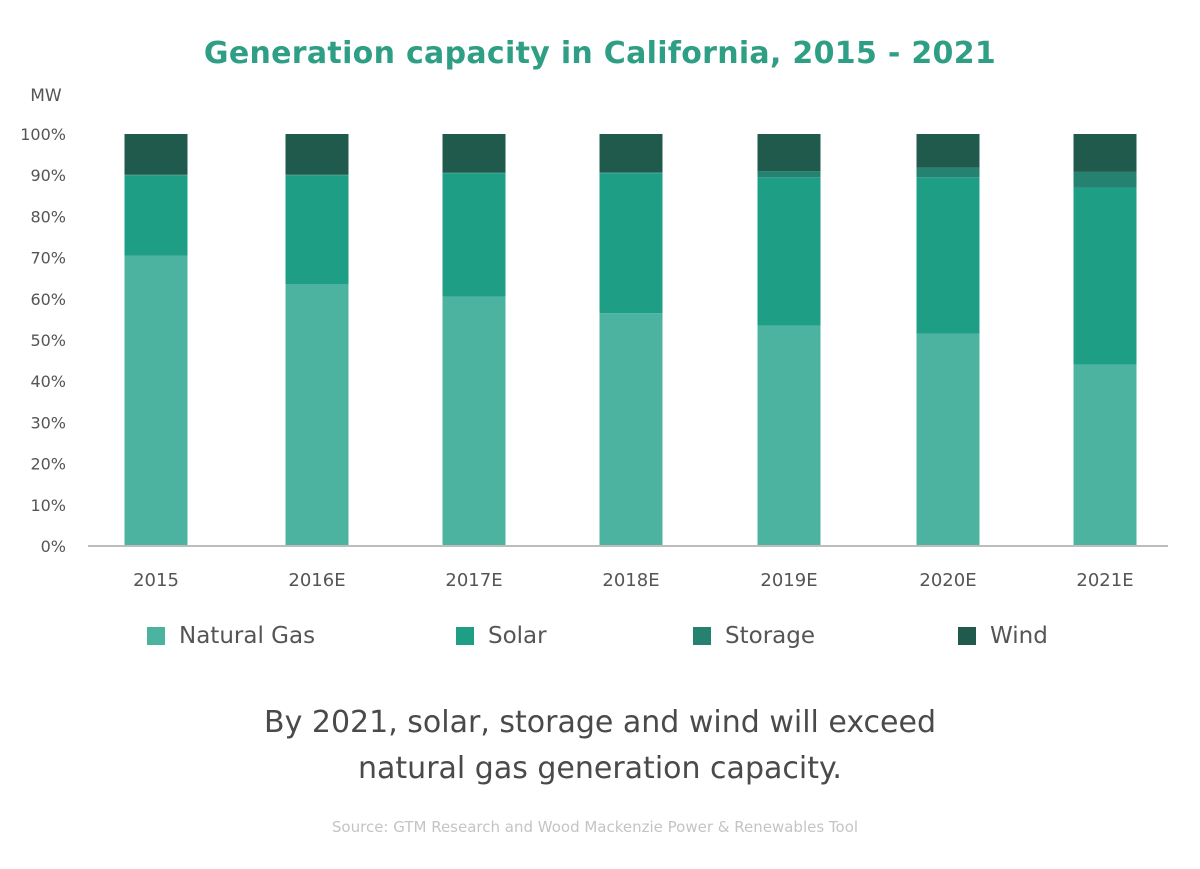 The width and height of the screenshot is (1200, 869). What do you see at coordinates (43, 134) in the screenshot?
I see `y-tick-label: 100%` at bounding box center [43, 134].